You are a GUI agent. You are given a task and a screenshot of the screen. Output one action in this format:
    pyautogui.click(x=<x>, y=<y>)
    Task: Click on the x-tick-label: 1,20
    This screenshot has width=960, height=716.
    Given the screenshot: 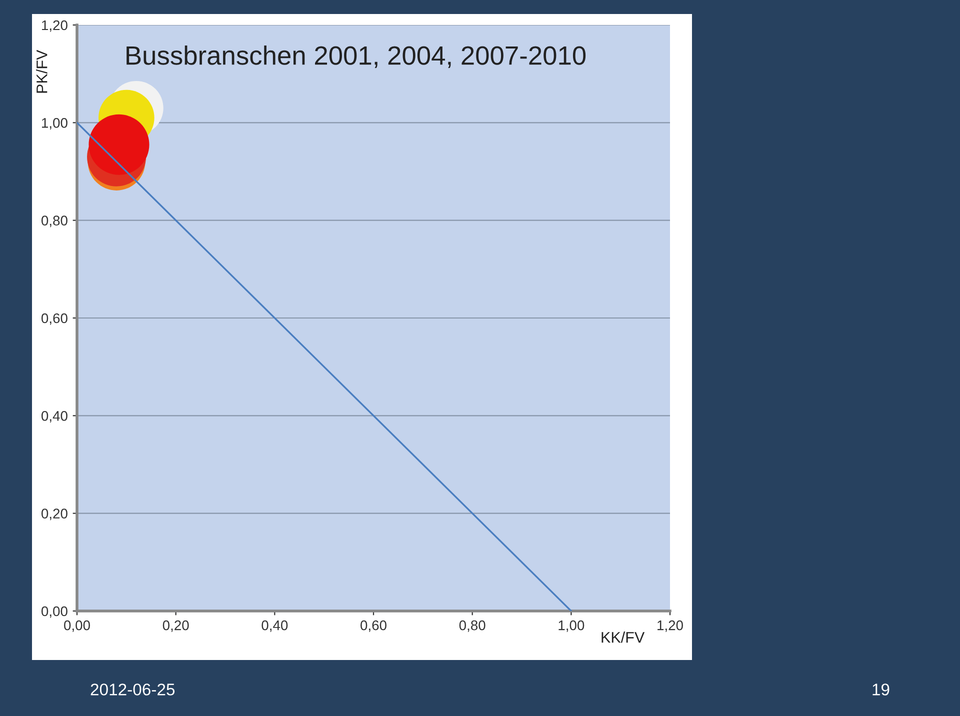 What is the action you would take?
    pyautogui.click(x=670, y=626)
    